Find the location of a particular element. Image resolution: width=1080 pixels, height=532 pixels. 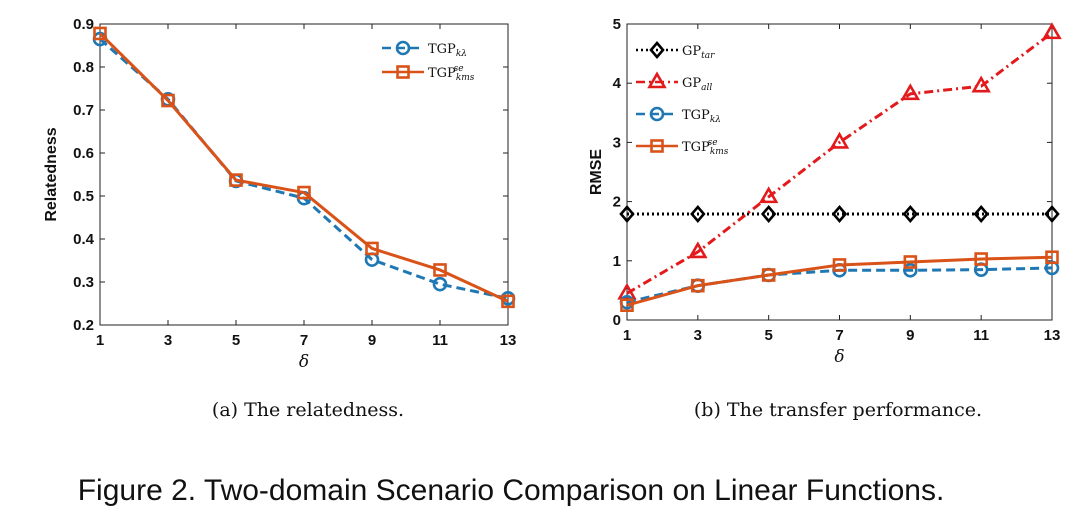

y-tick-label: 4 is located at coordinates (617, 83).